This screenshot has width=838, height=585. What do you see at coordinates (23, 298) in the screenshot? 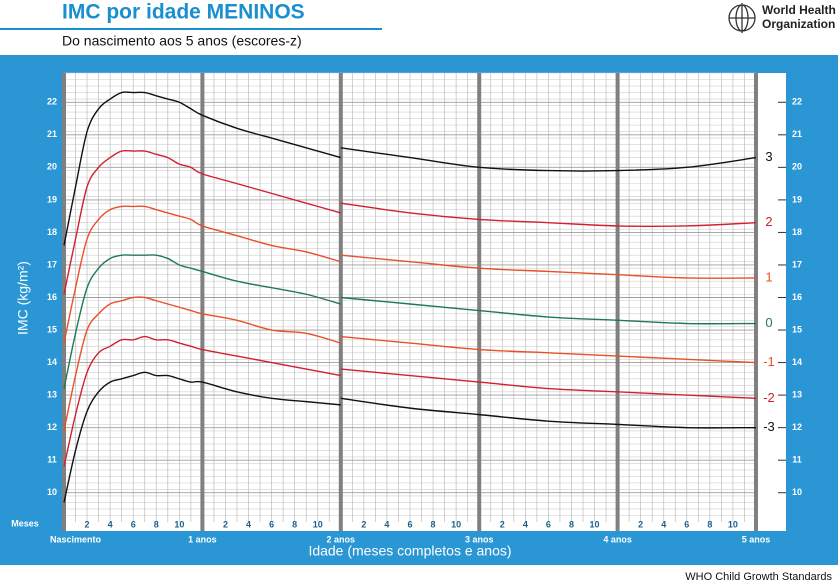
I see `y-axis-label: IMC (kg/m²)` at bounding box center [23, 298].